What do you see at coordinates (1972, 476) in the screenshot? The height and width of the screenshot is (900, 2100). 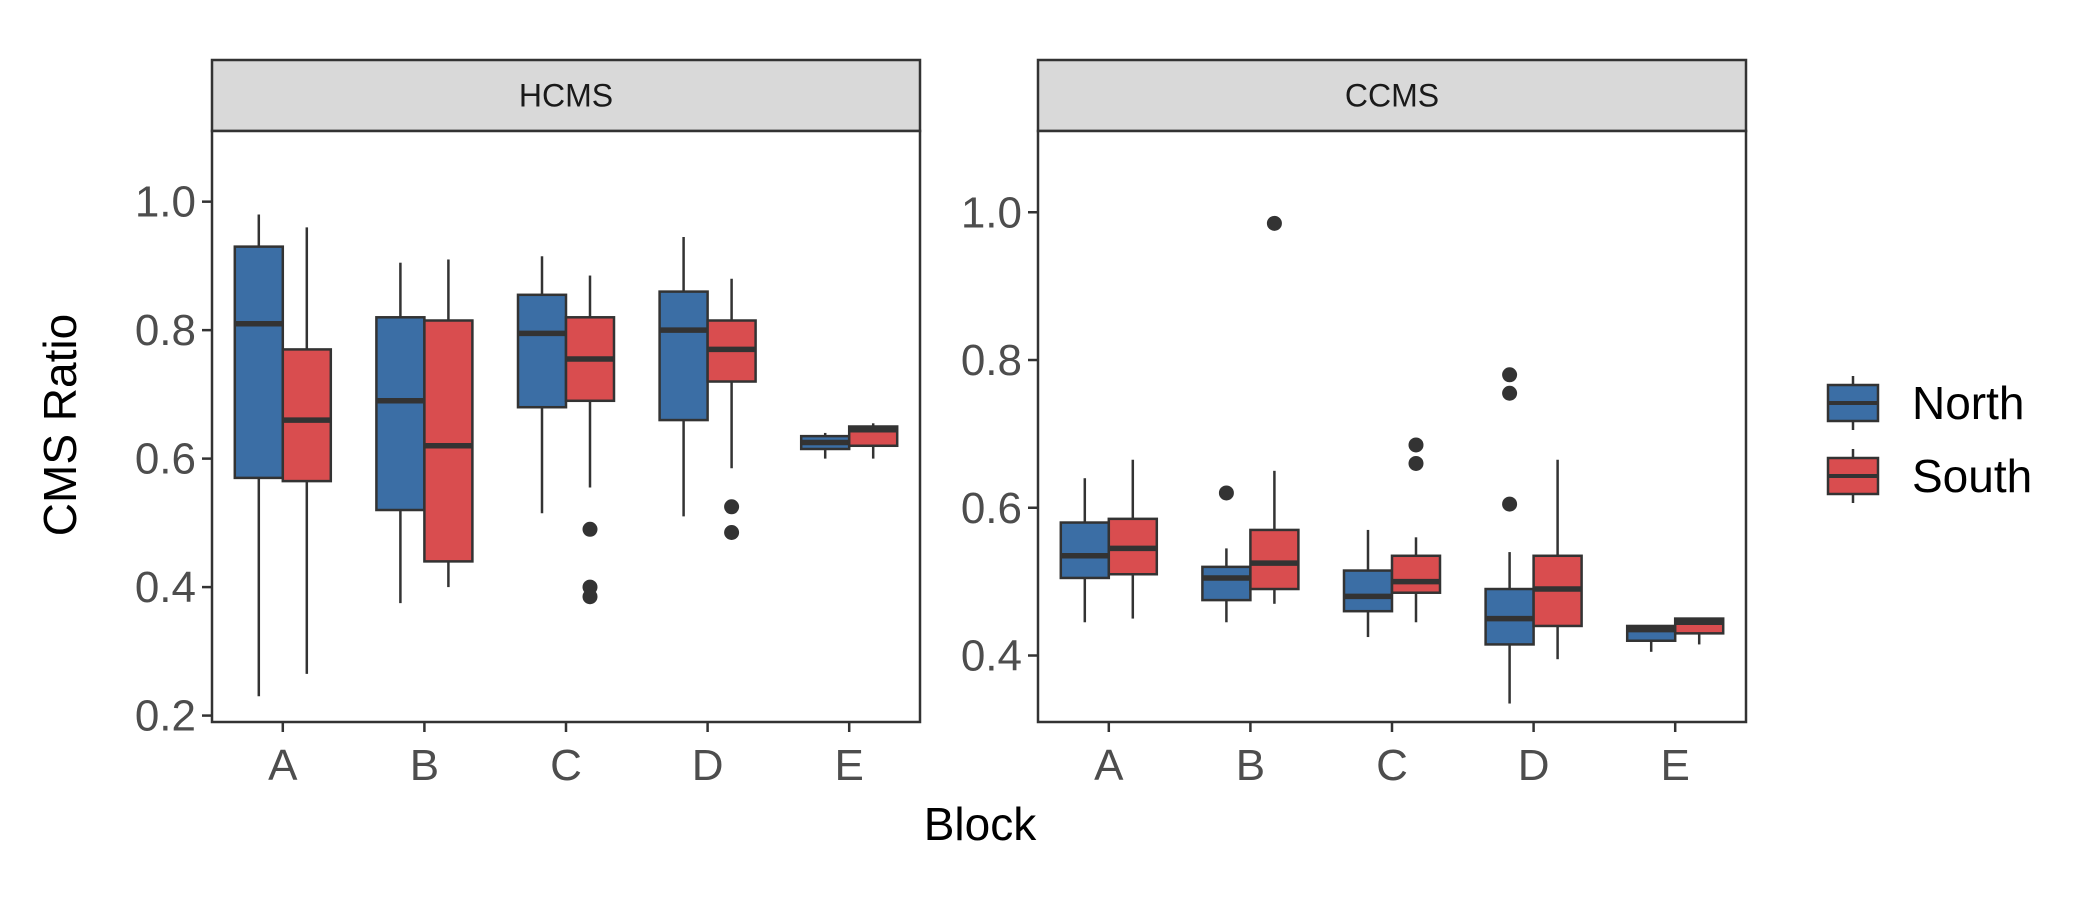 I see `legend-label: South` at bounding box center [1972, 476].